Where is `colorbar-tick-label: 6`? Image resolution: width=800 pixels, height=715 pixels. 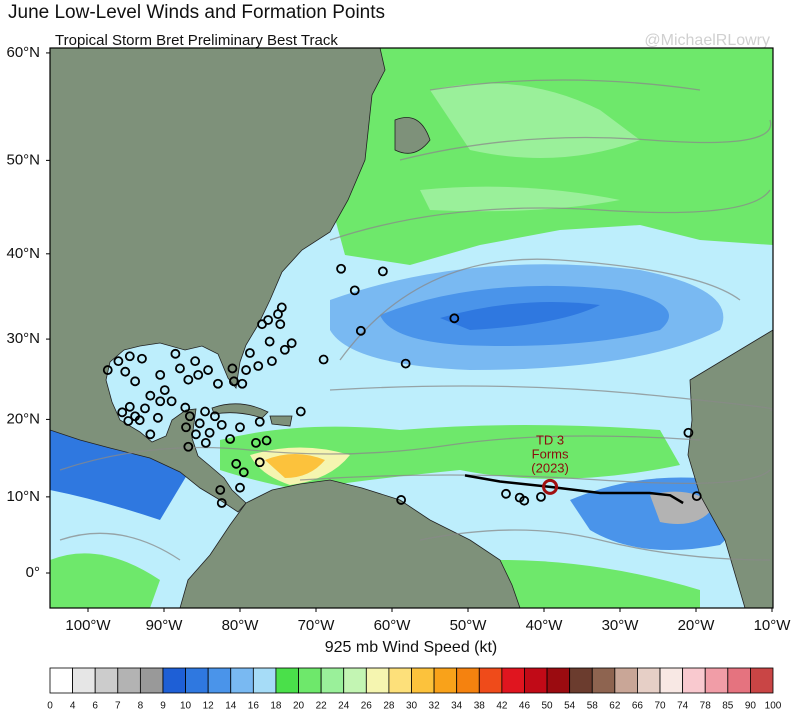
colorbar-tick-label: 6 is located at coordinates (95, 706).